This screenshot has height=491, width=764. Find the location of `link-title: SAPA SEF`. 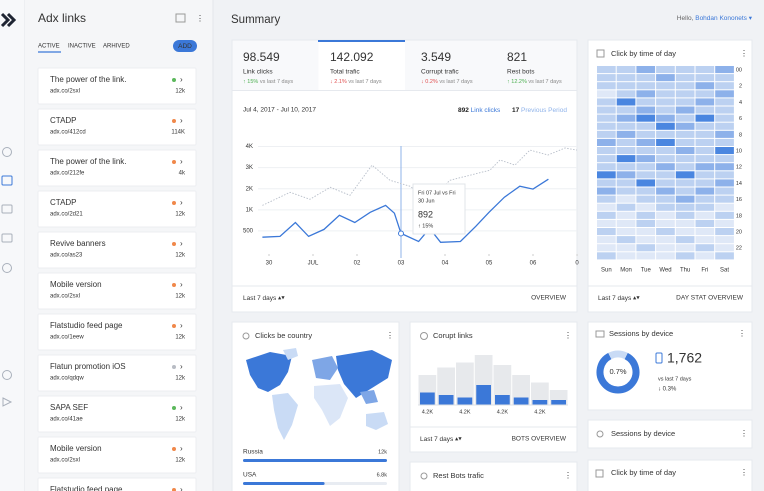

link-title: SAPA SEF is located at coordinates (69, 407).